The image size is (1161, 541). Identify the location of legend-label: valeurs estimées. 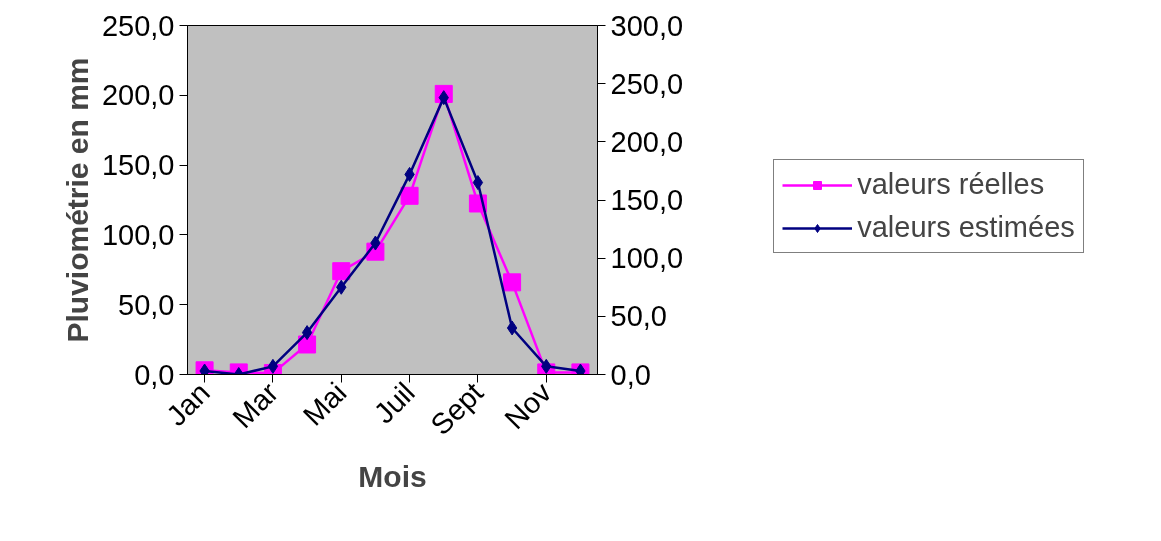
(966, 227).